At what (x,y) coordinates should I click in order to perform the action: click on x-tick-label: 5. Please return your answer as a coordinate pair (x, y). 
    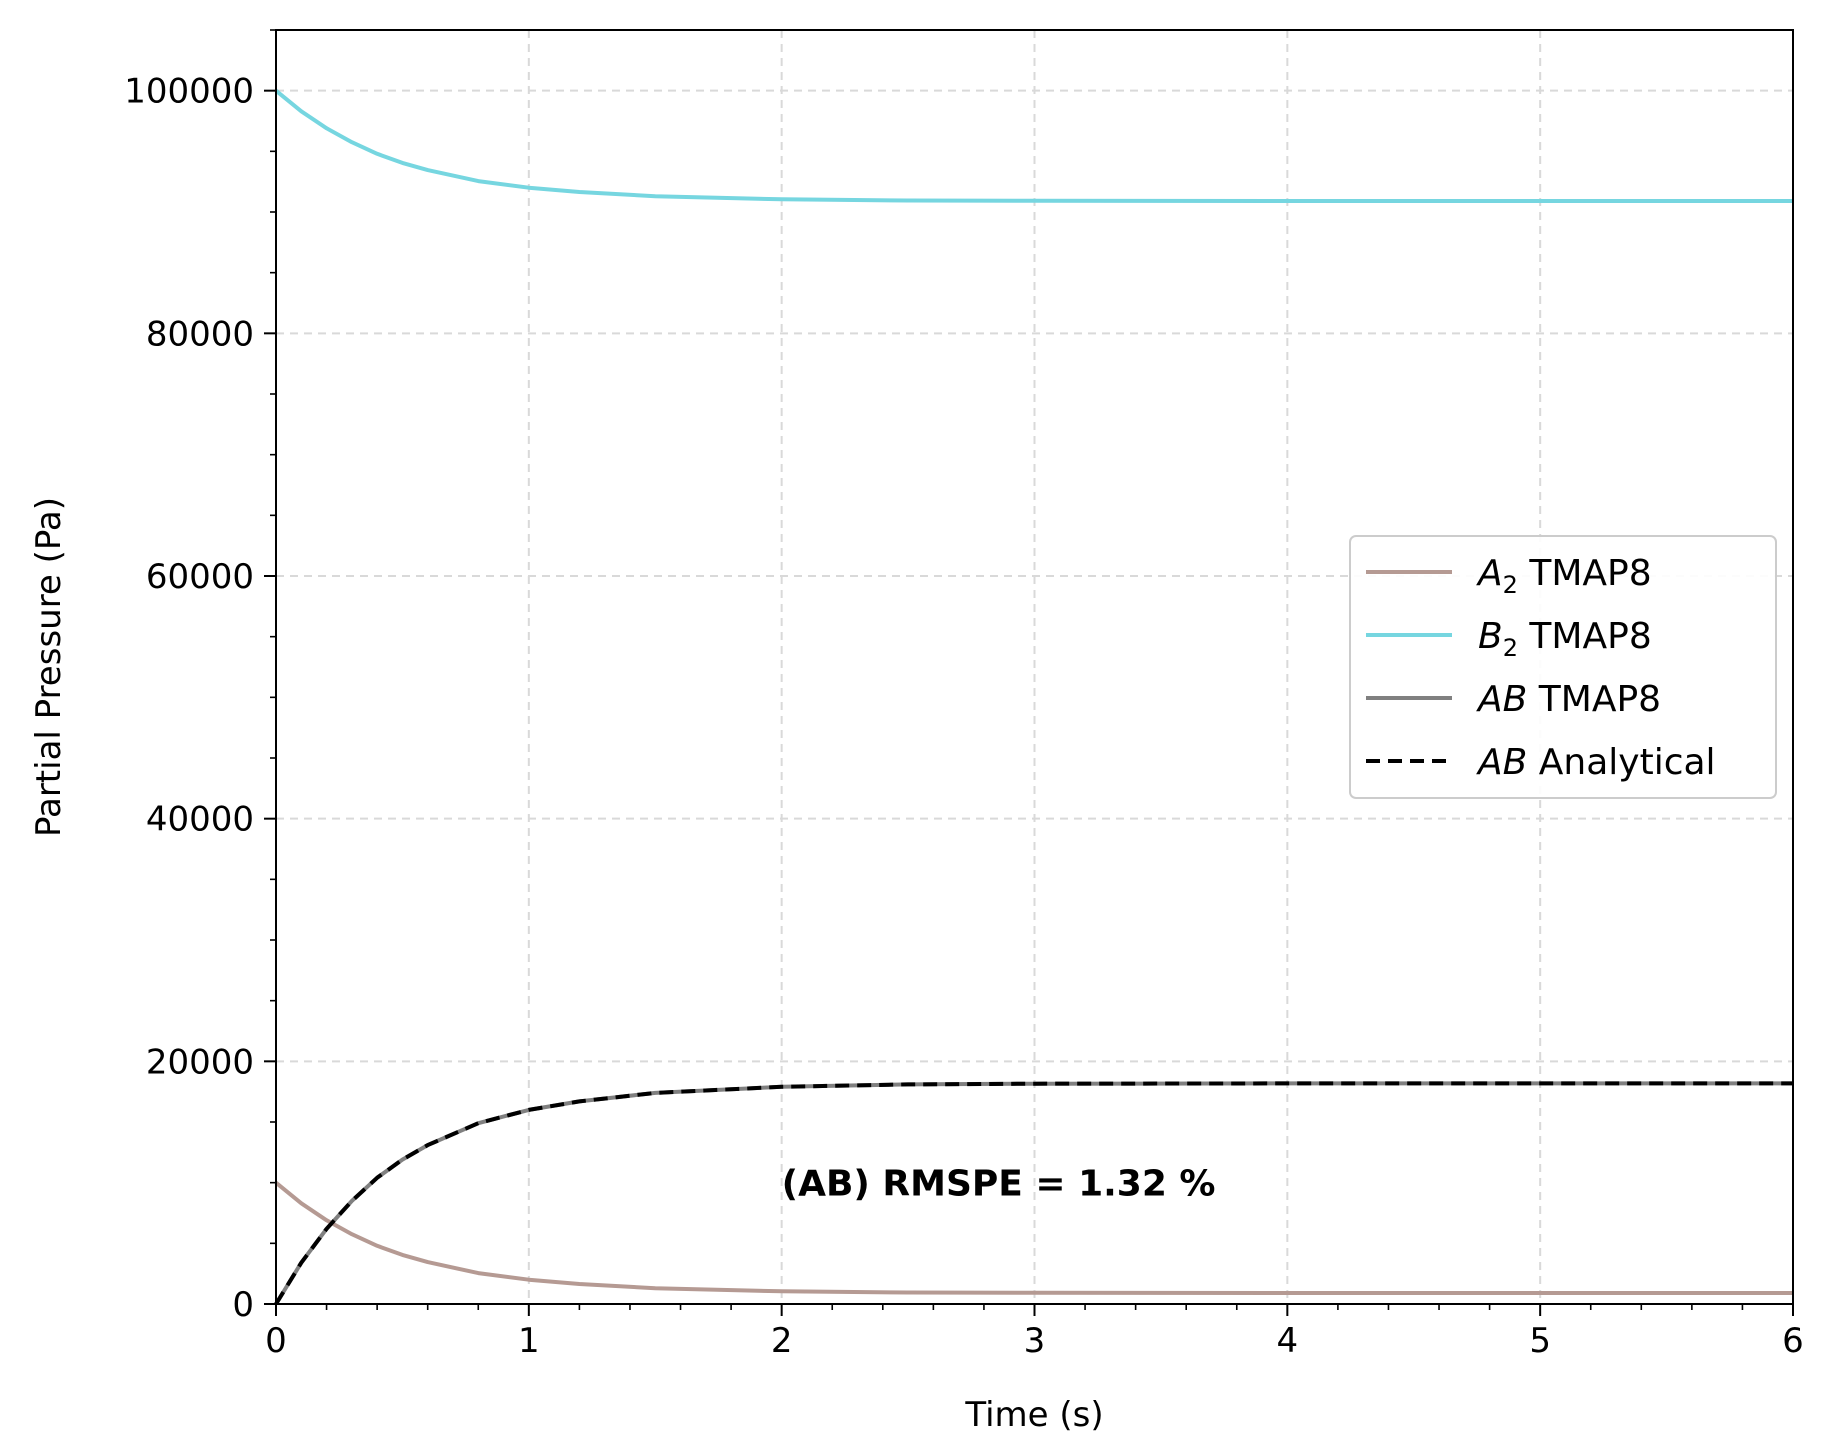
    Looking at the image, I should click on (1540, 1341).